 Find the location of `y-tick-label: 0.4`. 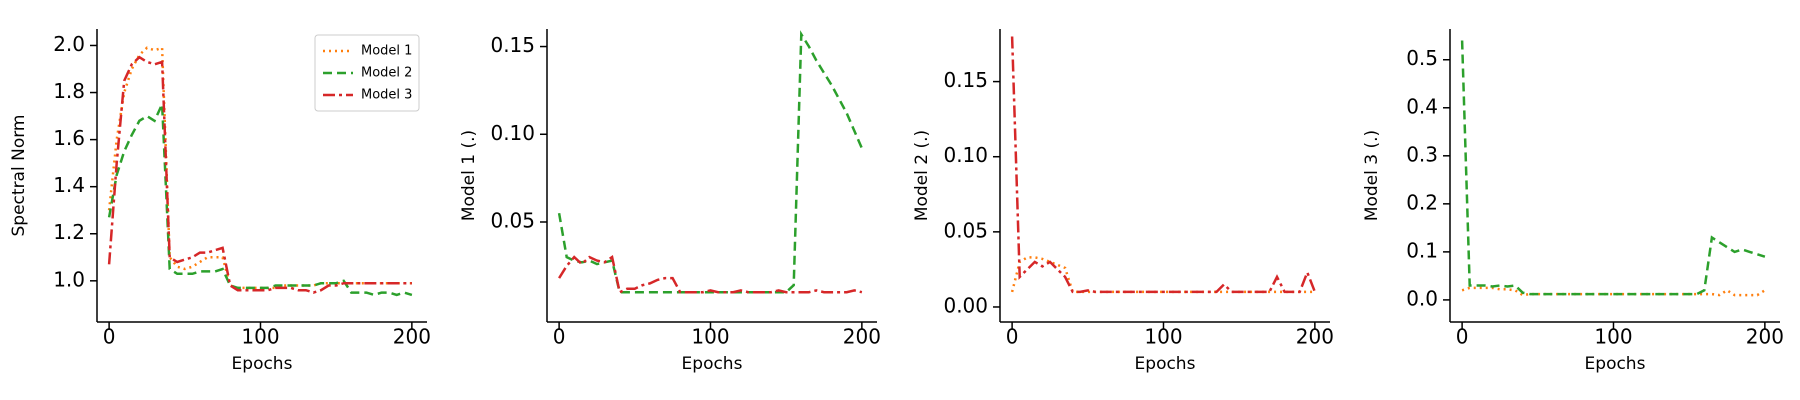

y-tick-label: 0.4 is located at coordinates (1422, 106).